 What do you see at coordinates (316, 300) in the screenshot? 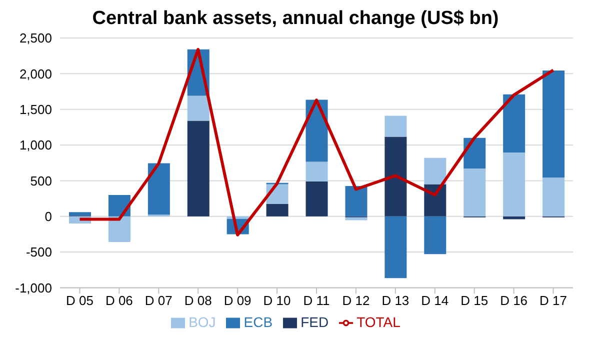
I see `x-tick-label: D 11` at bounding box center [316, 300].